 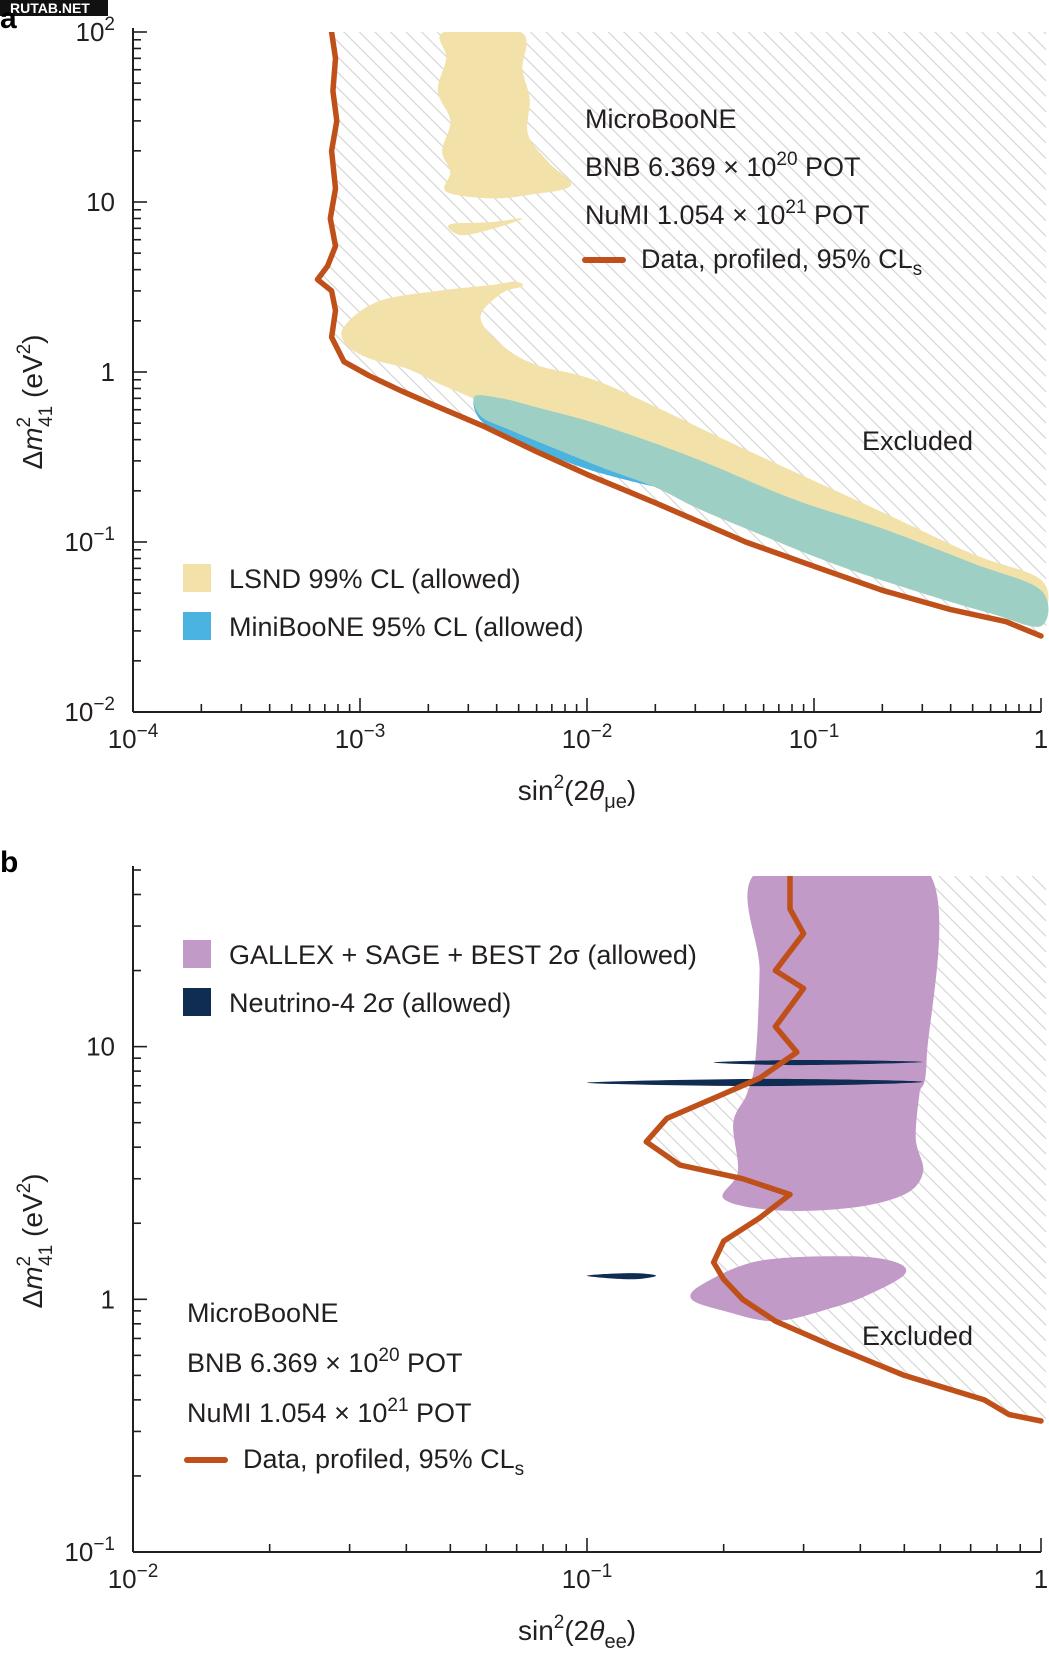 What do you see at coordinates (577, 792) in the screenshot?
I see `a-x-axis-label: sin2(2θμe)` at bounding box center [577, 792].